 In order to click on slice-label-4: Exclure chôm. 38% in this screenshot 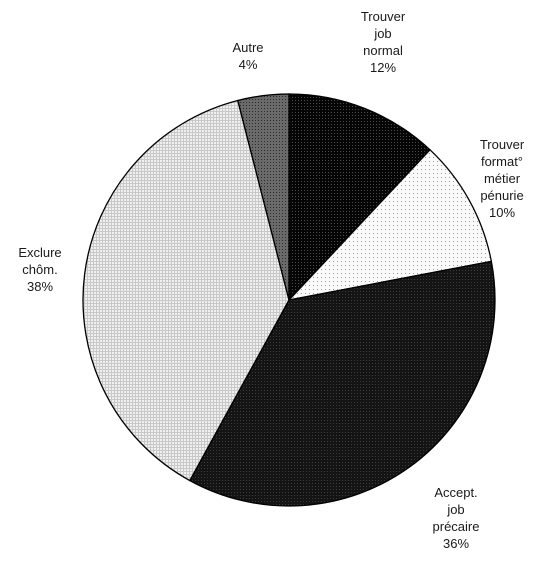, I will do `click(39, 269)`.